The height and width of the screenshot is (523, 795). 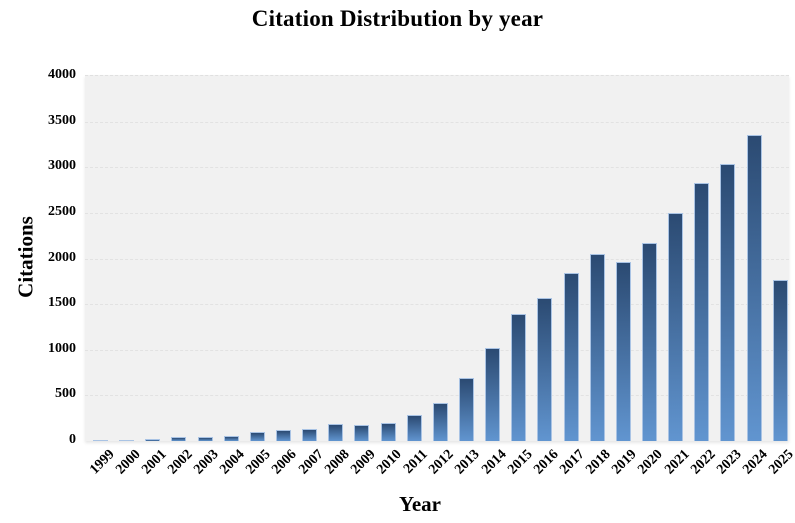 What do you see at coordinates (624, 462) in the screenshot?
I see `x-tick-label-2019: 2019` at bounding box center [624, 462].